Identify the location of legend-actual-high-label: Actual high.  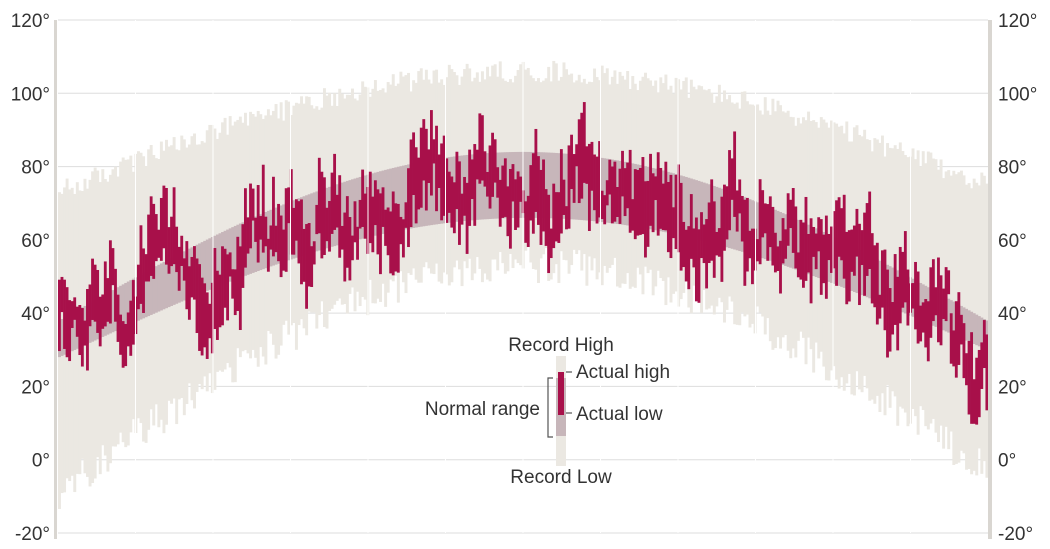
(623, 372).